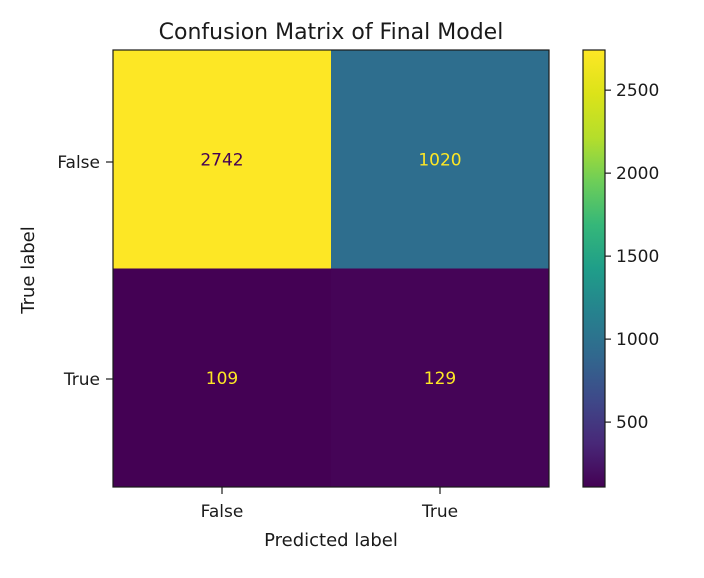 The height and width of the screenshot is (578, 704). I want to click on colorbar-tick-label: 1500, so click(637, 257).